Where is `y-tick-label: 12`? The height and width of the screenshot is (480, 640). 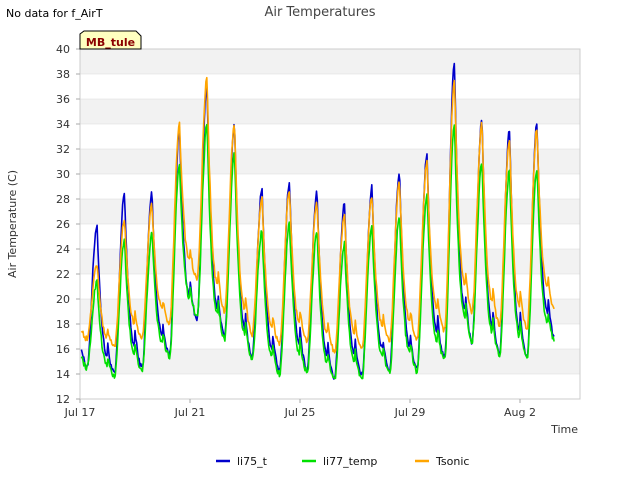
y-tick-label: 12 is located at coordinates (63, 399).